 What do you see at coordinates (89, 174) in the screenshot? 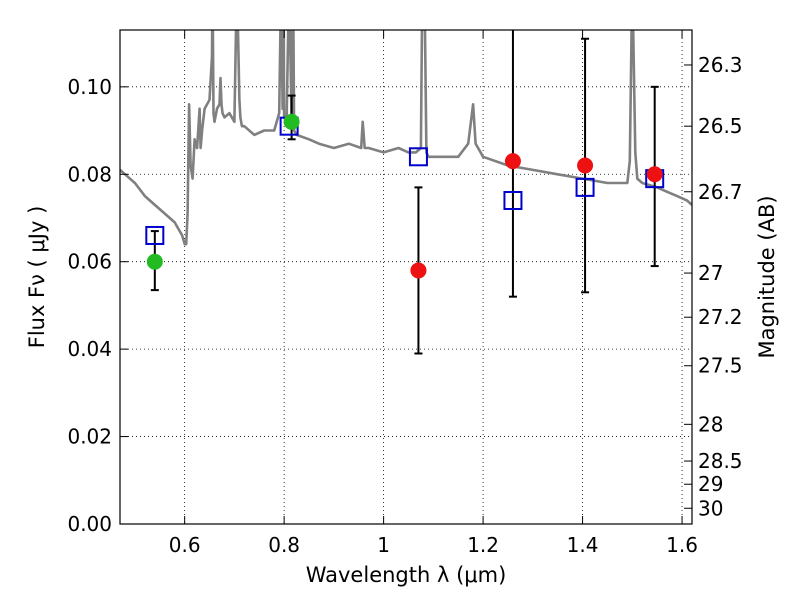
I see `y-tick-label-4: 0.08` at bounding box center [89, 174].